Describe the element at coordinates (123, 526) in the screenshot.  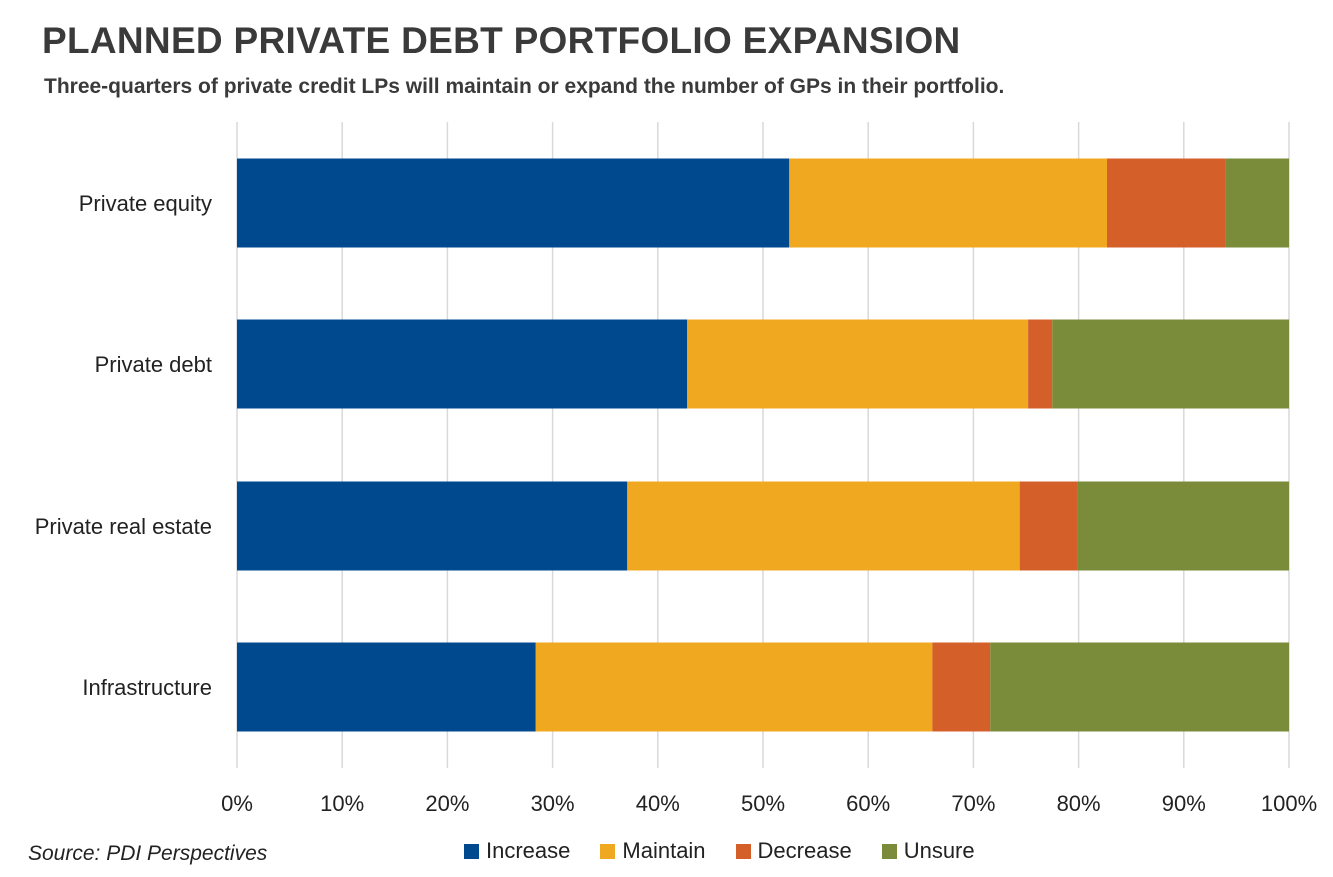
I see `category-label: Private real estate` at that location.